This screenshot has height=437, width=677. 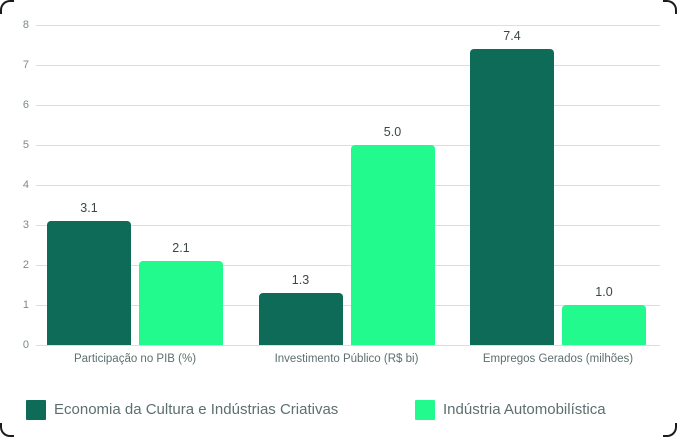 I want to click on bar-value-label: 1.3, so click(x=300, y=280).